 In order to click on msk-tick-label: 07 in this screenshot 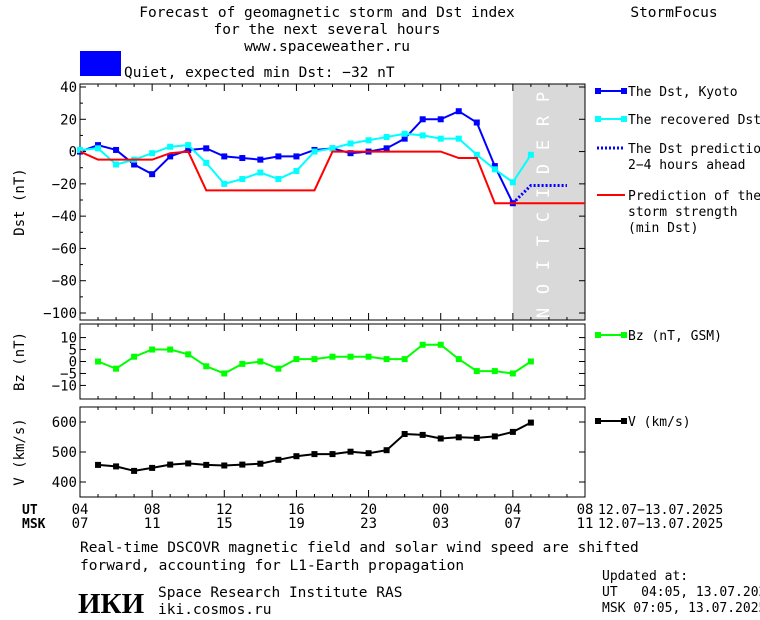, I will do `click(80, 524)`.